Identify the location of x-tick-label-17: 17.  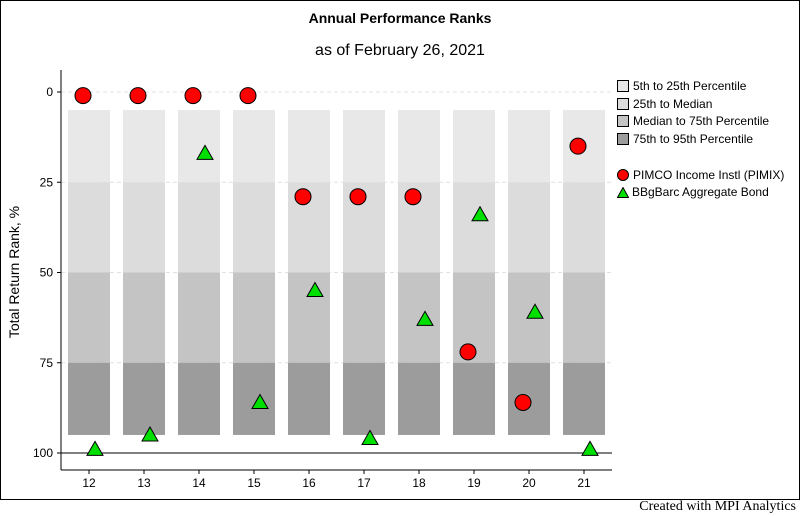
(364, 483).